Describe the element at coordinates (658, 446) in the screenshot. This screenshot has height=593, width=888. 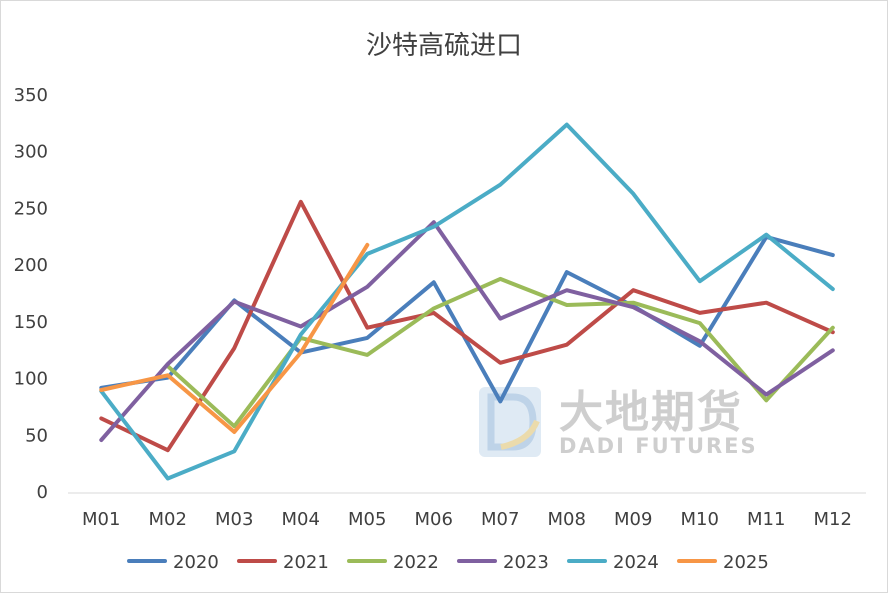
I see `watermark-en: DADI FUTURES` at that location.